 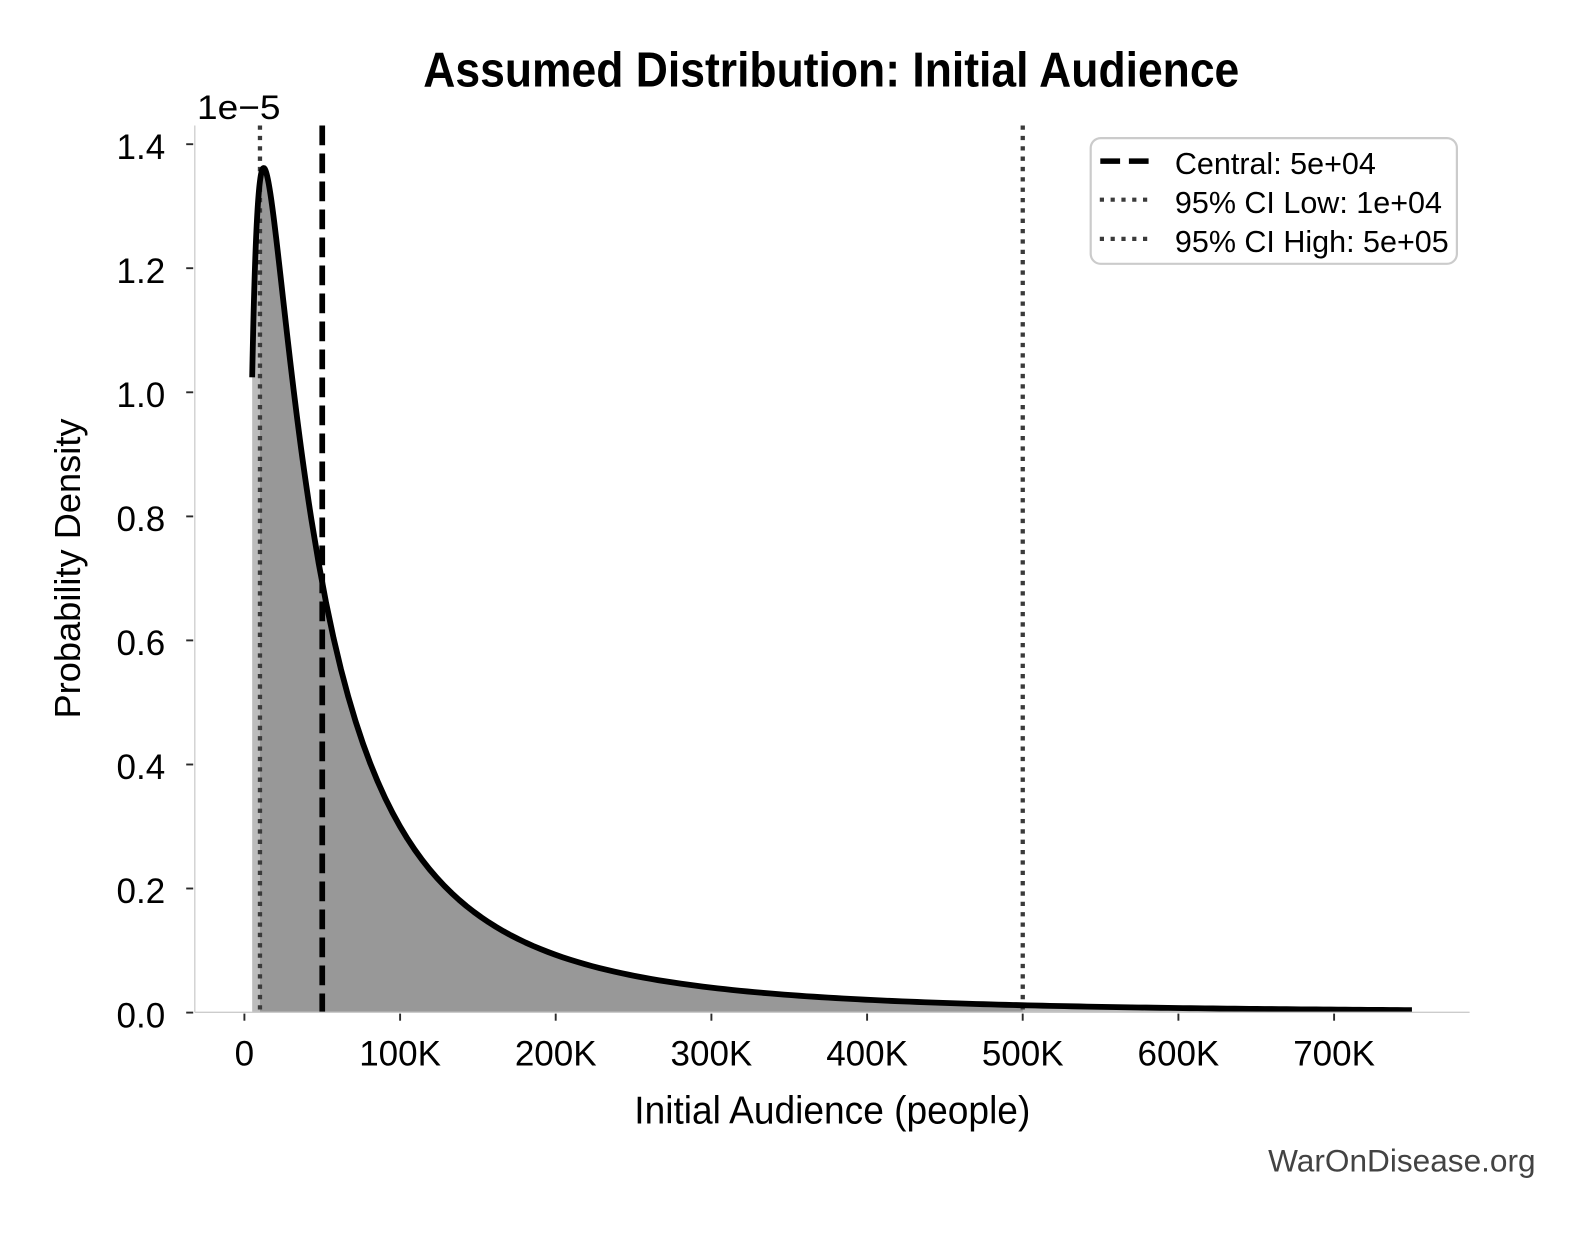 I want to click on svg-text: 1.0, so click(x=141, y=395).